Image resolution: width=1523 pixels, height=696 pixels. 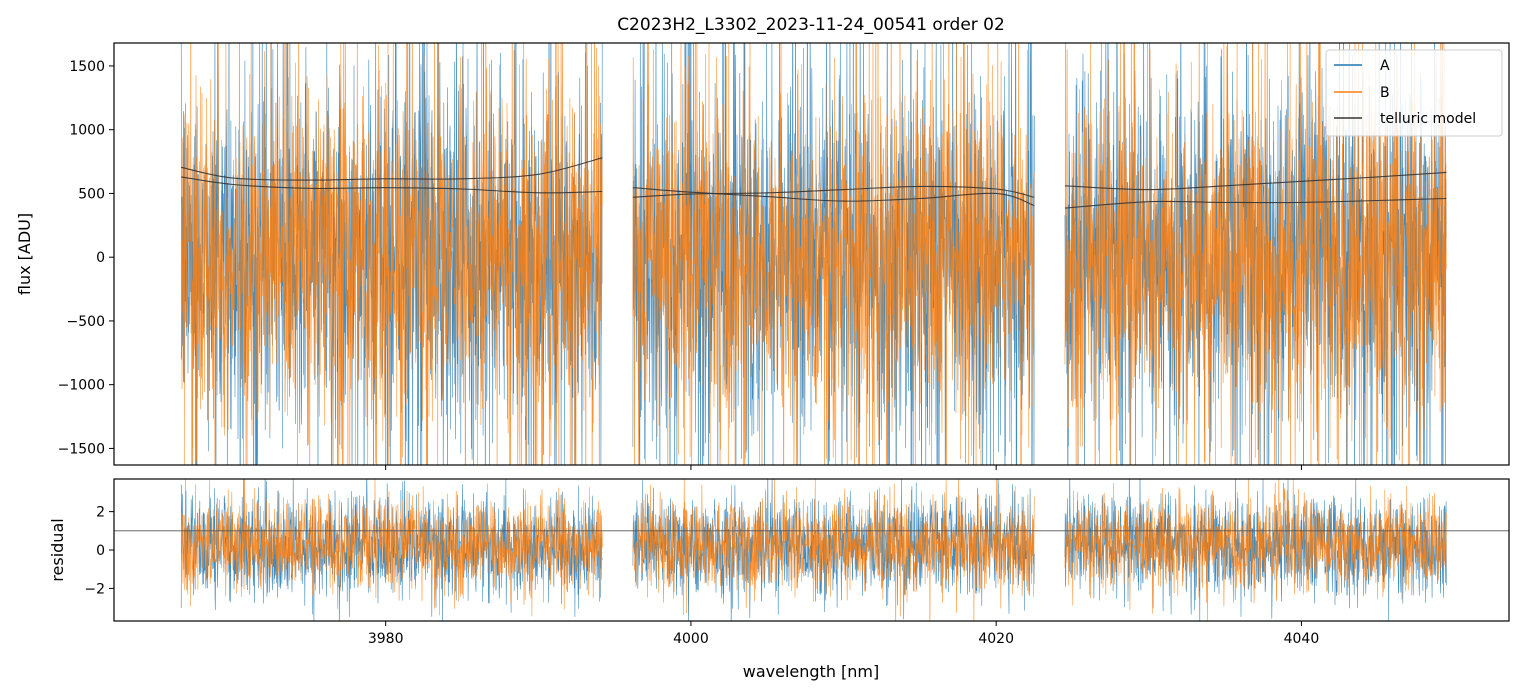 What do you see at coordinates (843, 634) in the screenshot?
I see `residual-x-ticks: 3980 4000 4020 4040` at bounding box center [843, 634].